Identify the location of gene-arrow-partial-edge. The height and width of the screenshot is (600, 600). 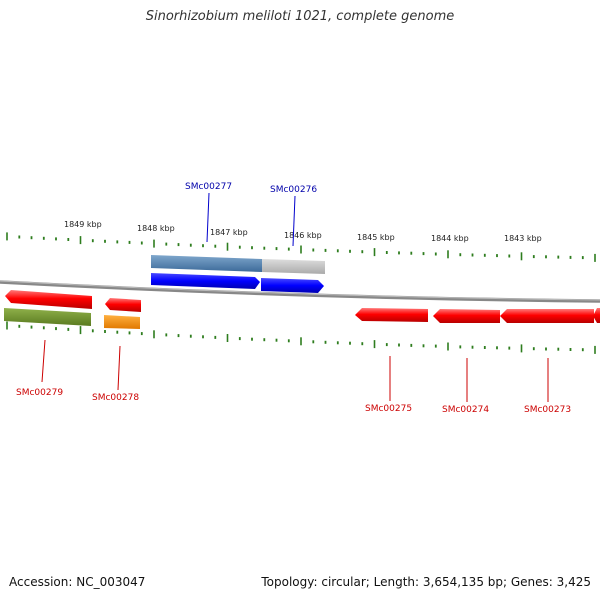
(596, 315).